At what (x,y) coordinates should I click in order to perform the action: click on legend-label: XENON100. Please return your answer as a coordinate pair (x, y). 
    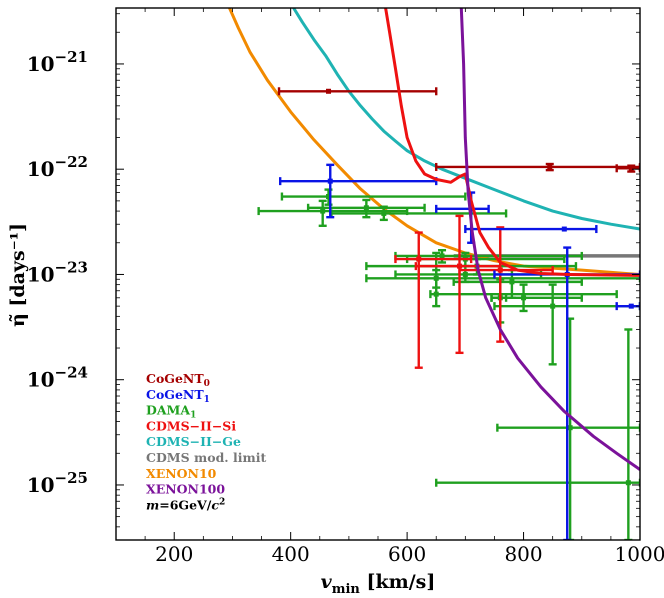
    Looking at the image, I should click on (185, 489).